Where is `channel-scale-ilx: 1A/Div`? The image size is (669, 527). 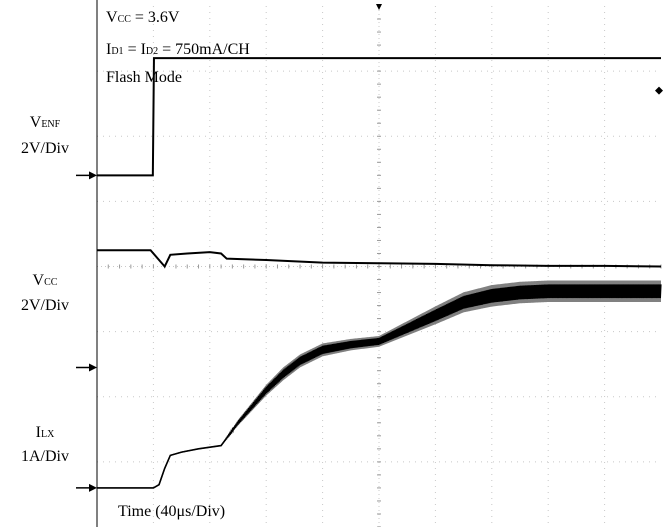 channel-scale-ilx: 1A/Div is located at coordinates (45, 456).